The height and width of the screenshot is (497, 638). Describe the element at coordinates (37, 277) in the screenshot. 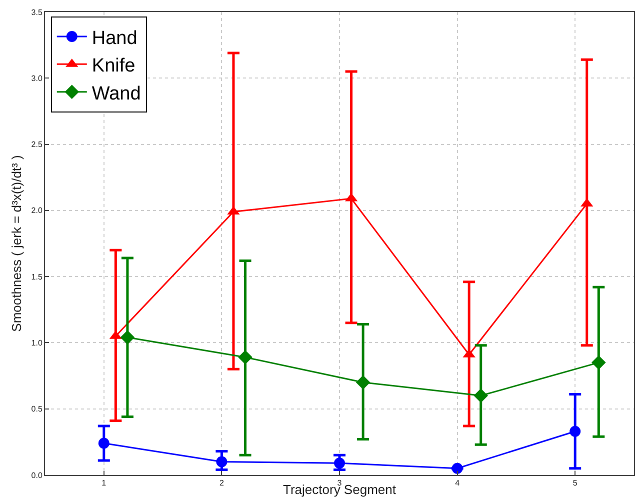

I see `y-tick-label: 1.5` at that location.